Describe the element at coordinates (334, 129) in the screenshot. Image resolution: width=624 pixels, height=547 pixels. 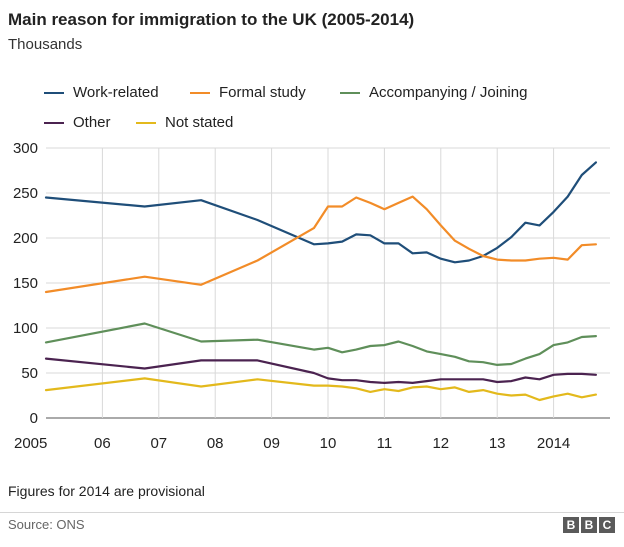
I see `legend-row-2: Other Not stated` at that location.